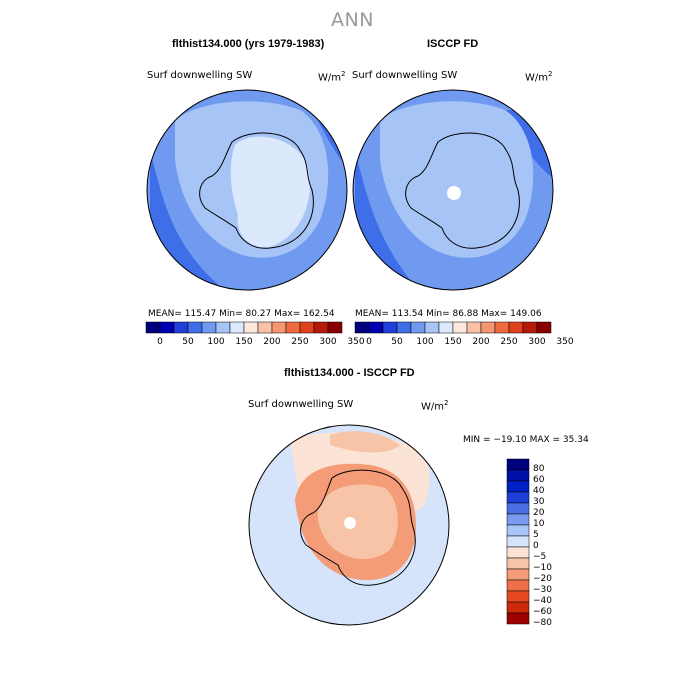  What do you see at coordinates (241, 314) in the screenshot?
I see `model-stats: MEAN= 115.47 Min= 80.27 Max= 162.54` at bounding box center [241, 314].